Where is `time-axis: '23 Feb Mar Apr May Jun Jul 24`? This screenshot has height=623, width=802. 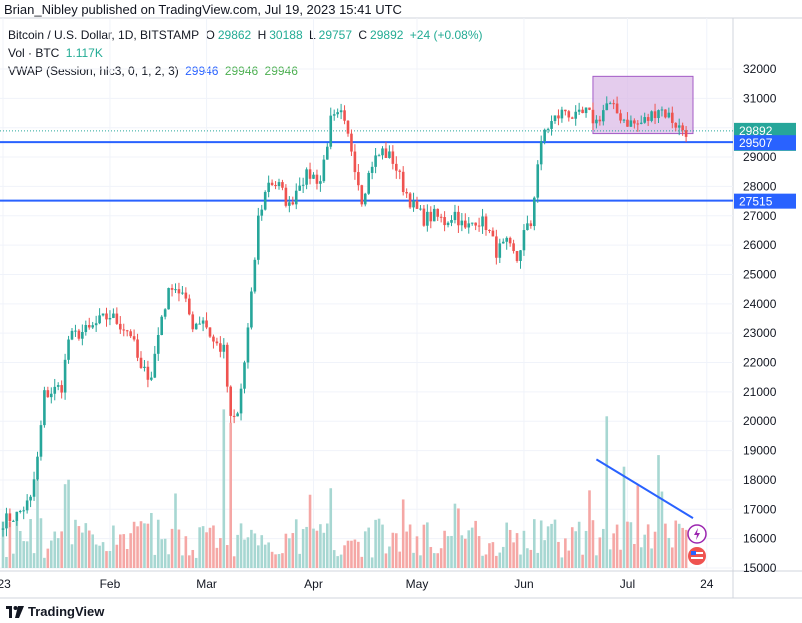
time-axis: '23 Feb Mar Apr May Jun Jul 24 is located at coordinates (357, 584).